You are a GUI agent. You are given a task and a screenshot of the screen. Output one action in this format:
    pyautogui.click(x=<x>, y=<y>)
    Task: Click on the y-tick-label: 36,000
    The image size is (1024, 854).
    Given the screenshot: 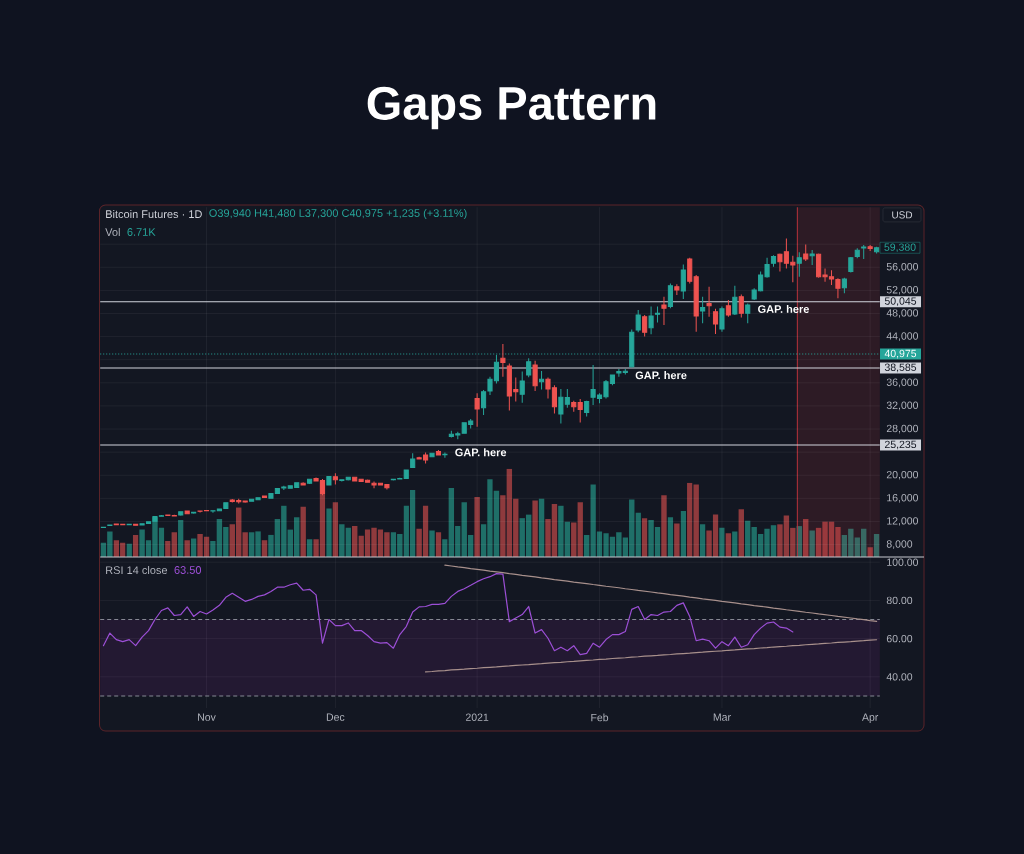 What is the action you would take?
    pyautogui.click(x=902, y=383)
    